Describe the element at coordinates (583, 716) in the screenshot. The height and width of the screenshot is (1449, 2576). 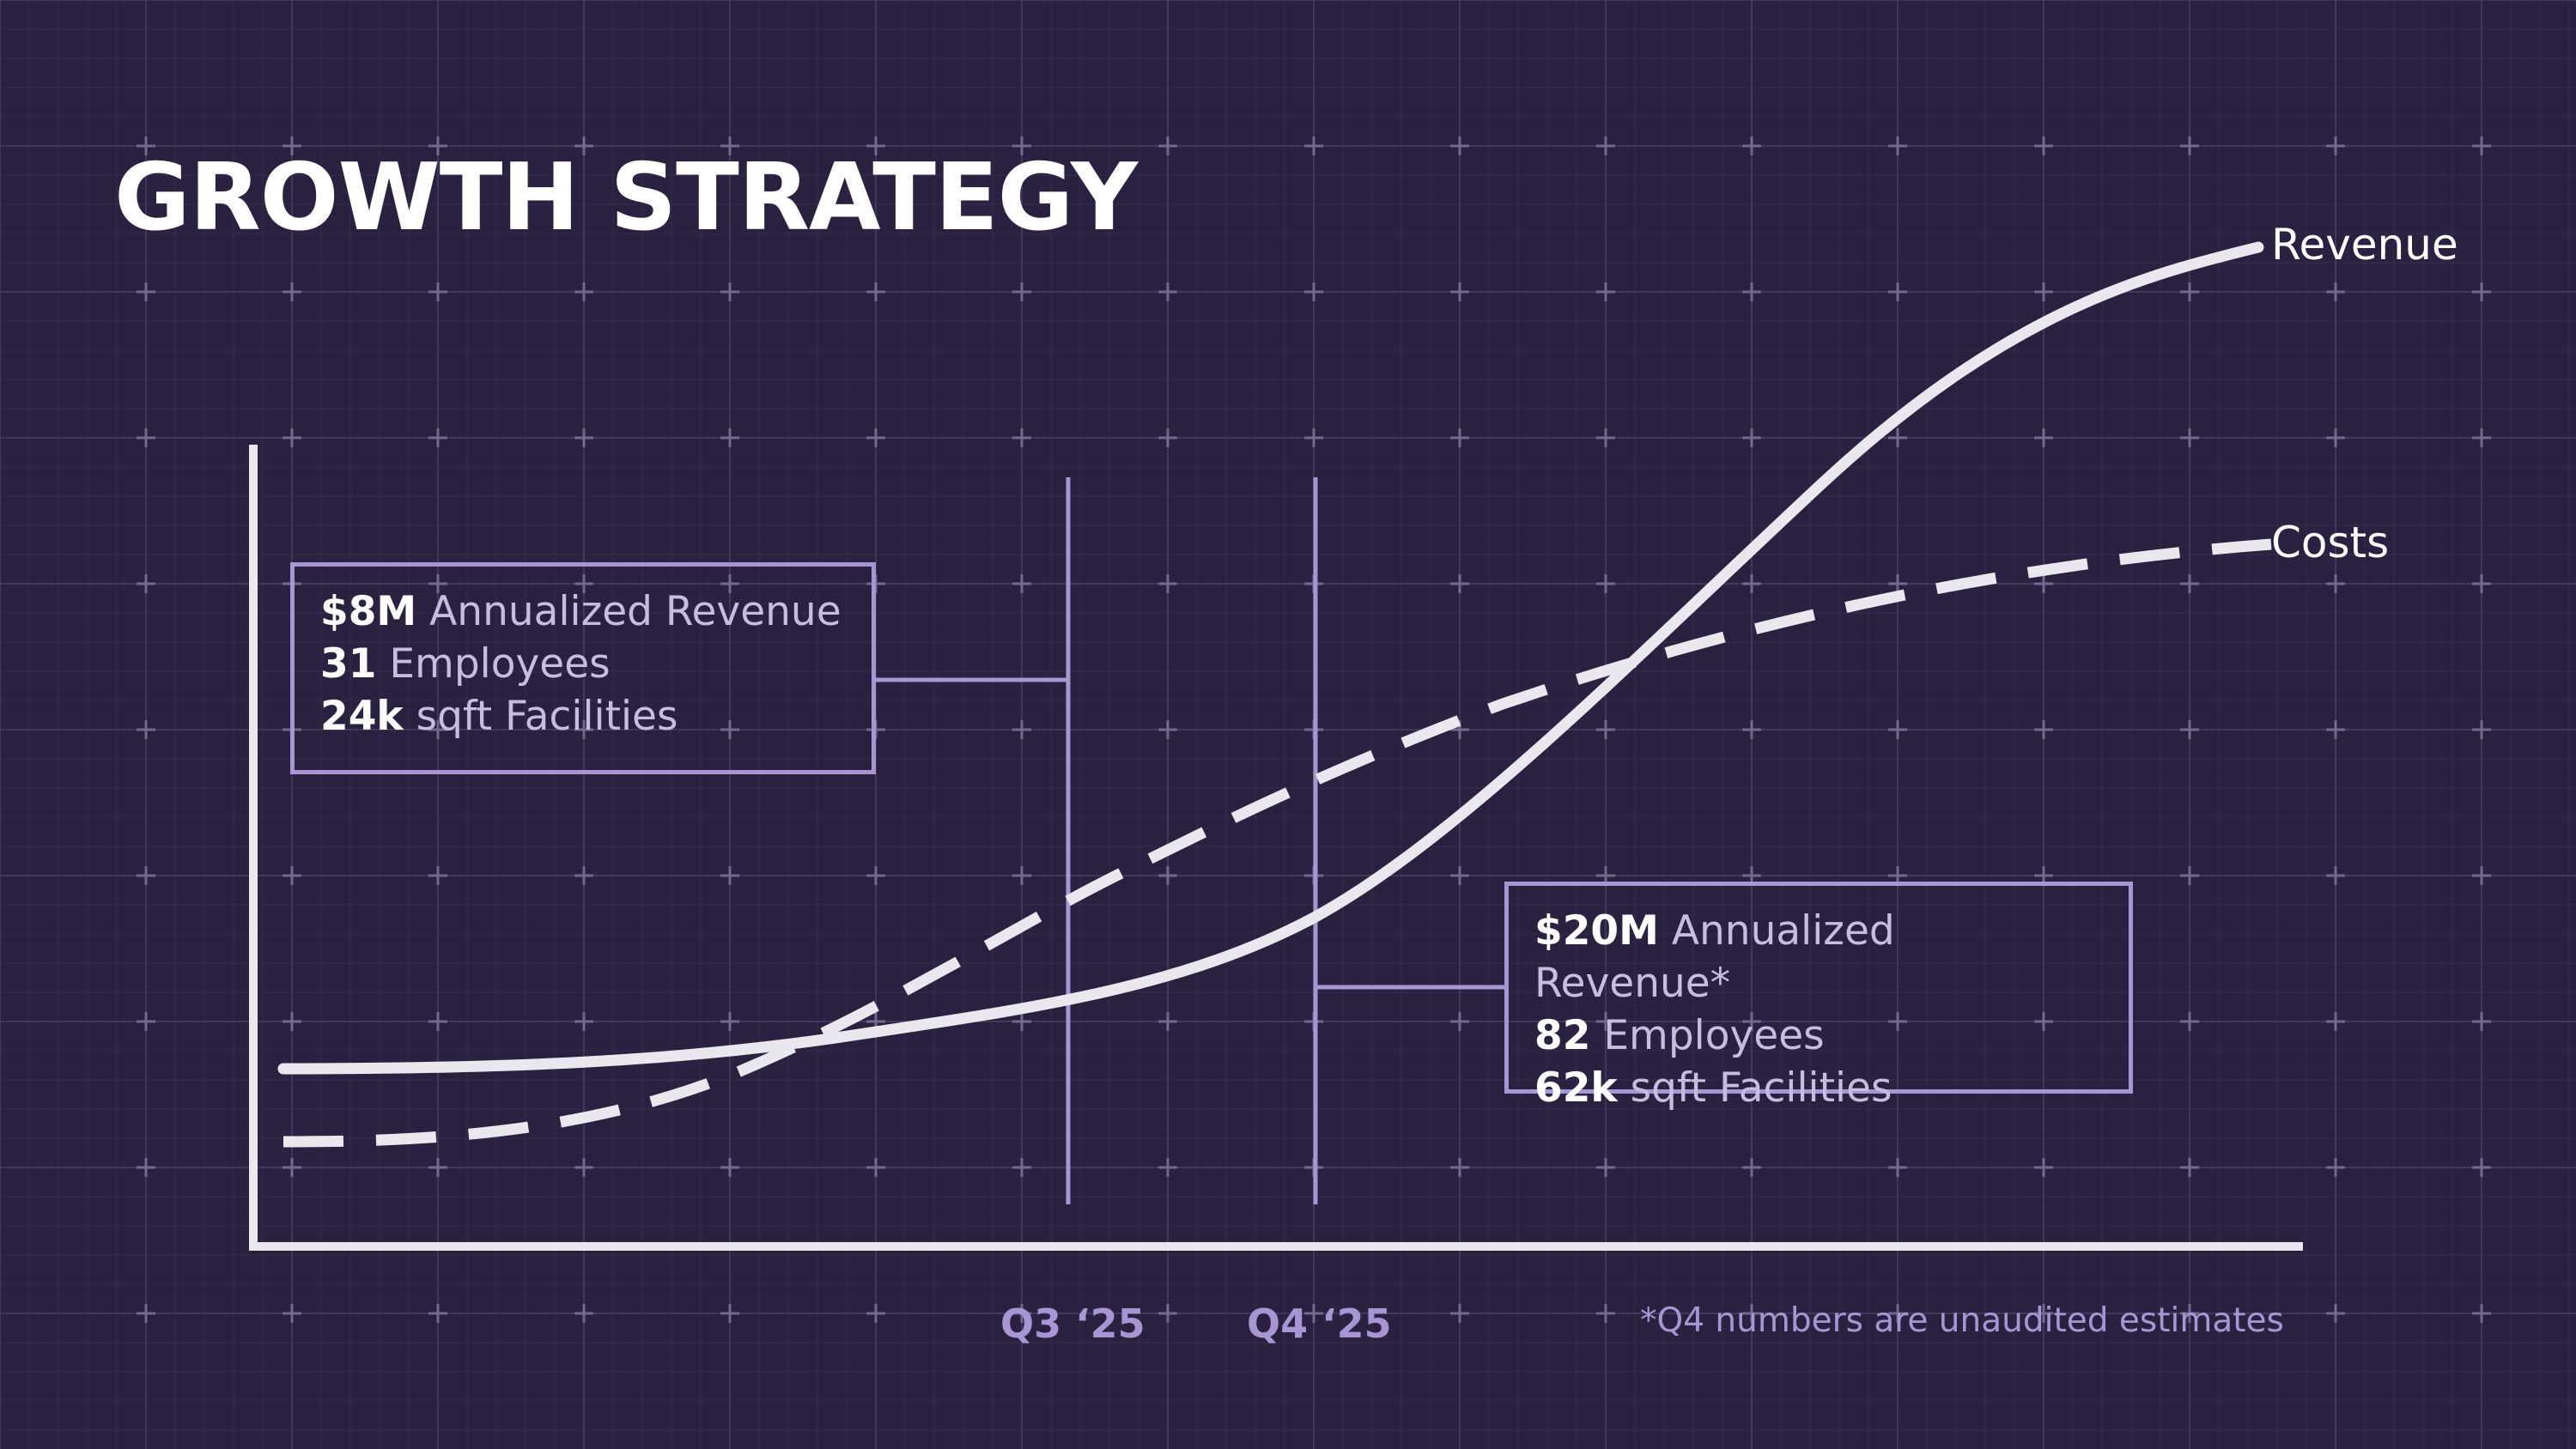
I see `q3-facilities-stat: 24k sqft Facilities` at that location.